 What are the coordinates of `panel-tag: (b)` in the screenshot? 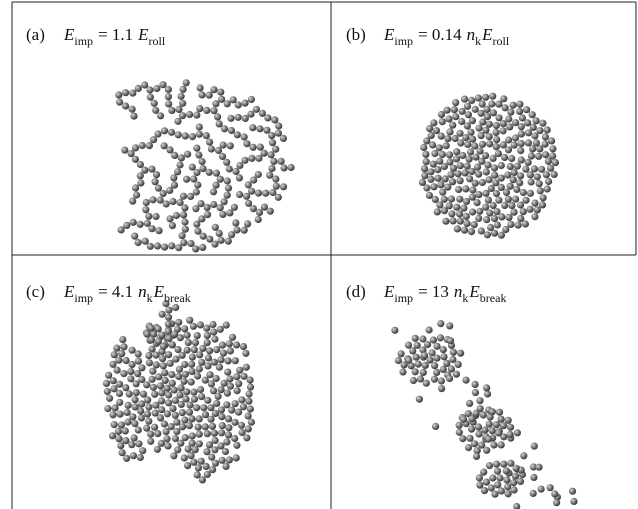 It's located at (356, 34).